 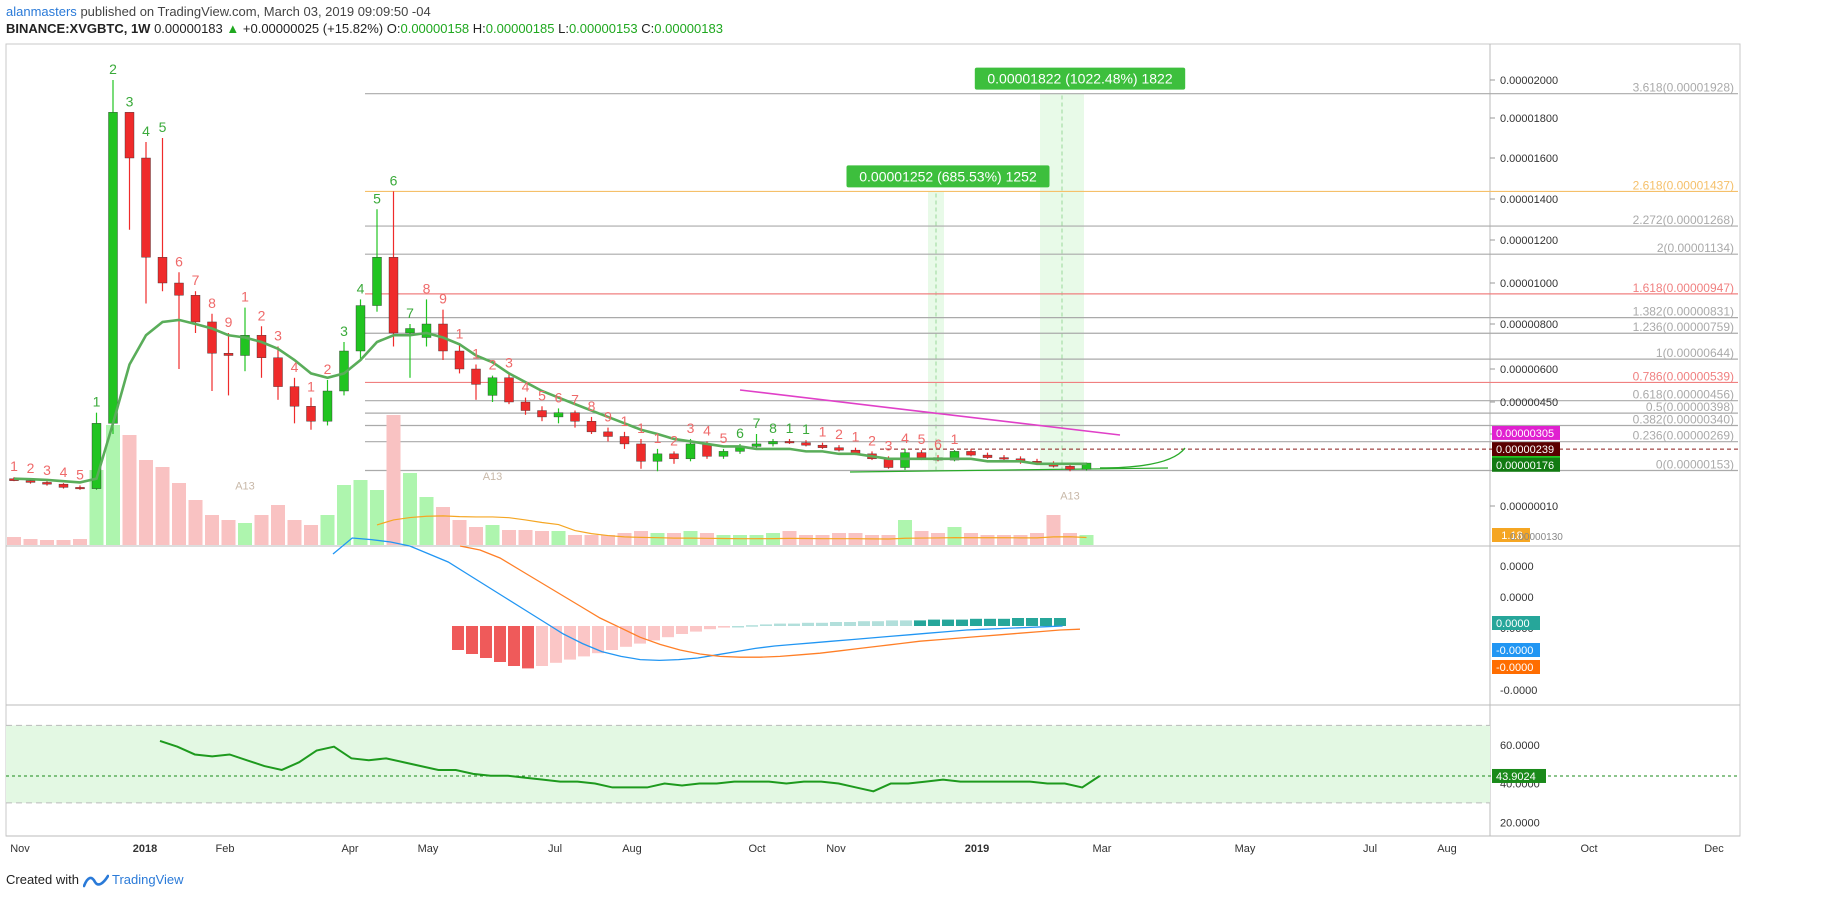 I want to click on author-link: alanmasters, so click(x=41, y=11).